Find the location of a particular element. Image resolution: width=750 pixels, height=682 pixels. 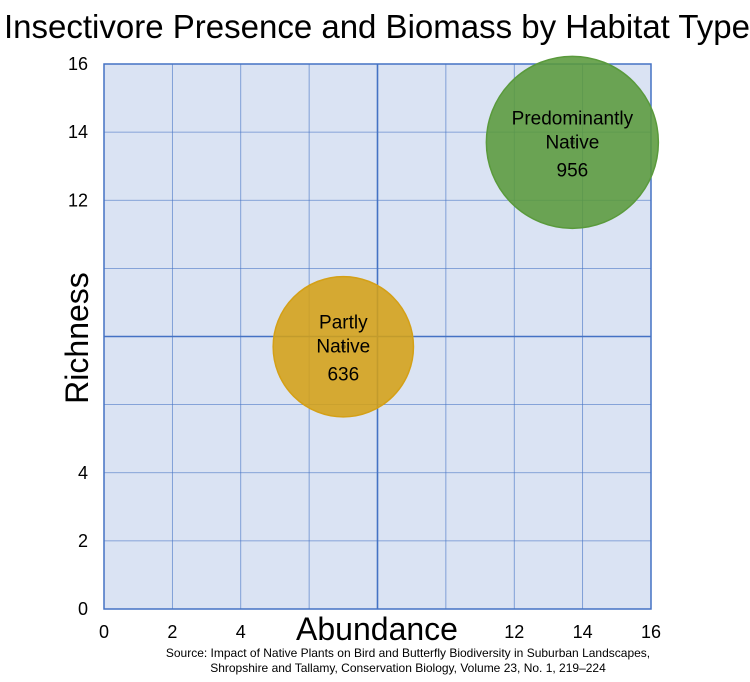

y-tick-label: 4 is located at coordinates (83, 473).